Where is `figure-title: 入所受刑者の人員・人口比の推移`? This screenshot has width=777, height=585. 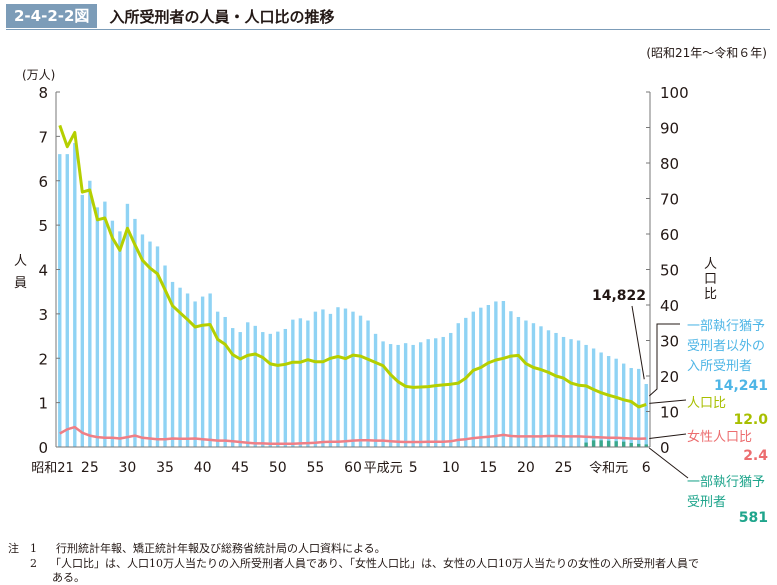
figure-title: 入所受刑者の人員・人口比の推移 is located at coordinates (222, 16).